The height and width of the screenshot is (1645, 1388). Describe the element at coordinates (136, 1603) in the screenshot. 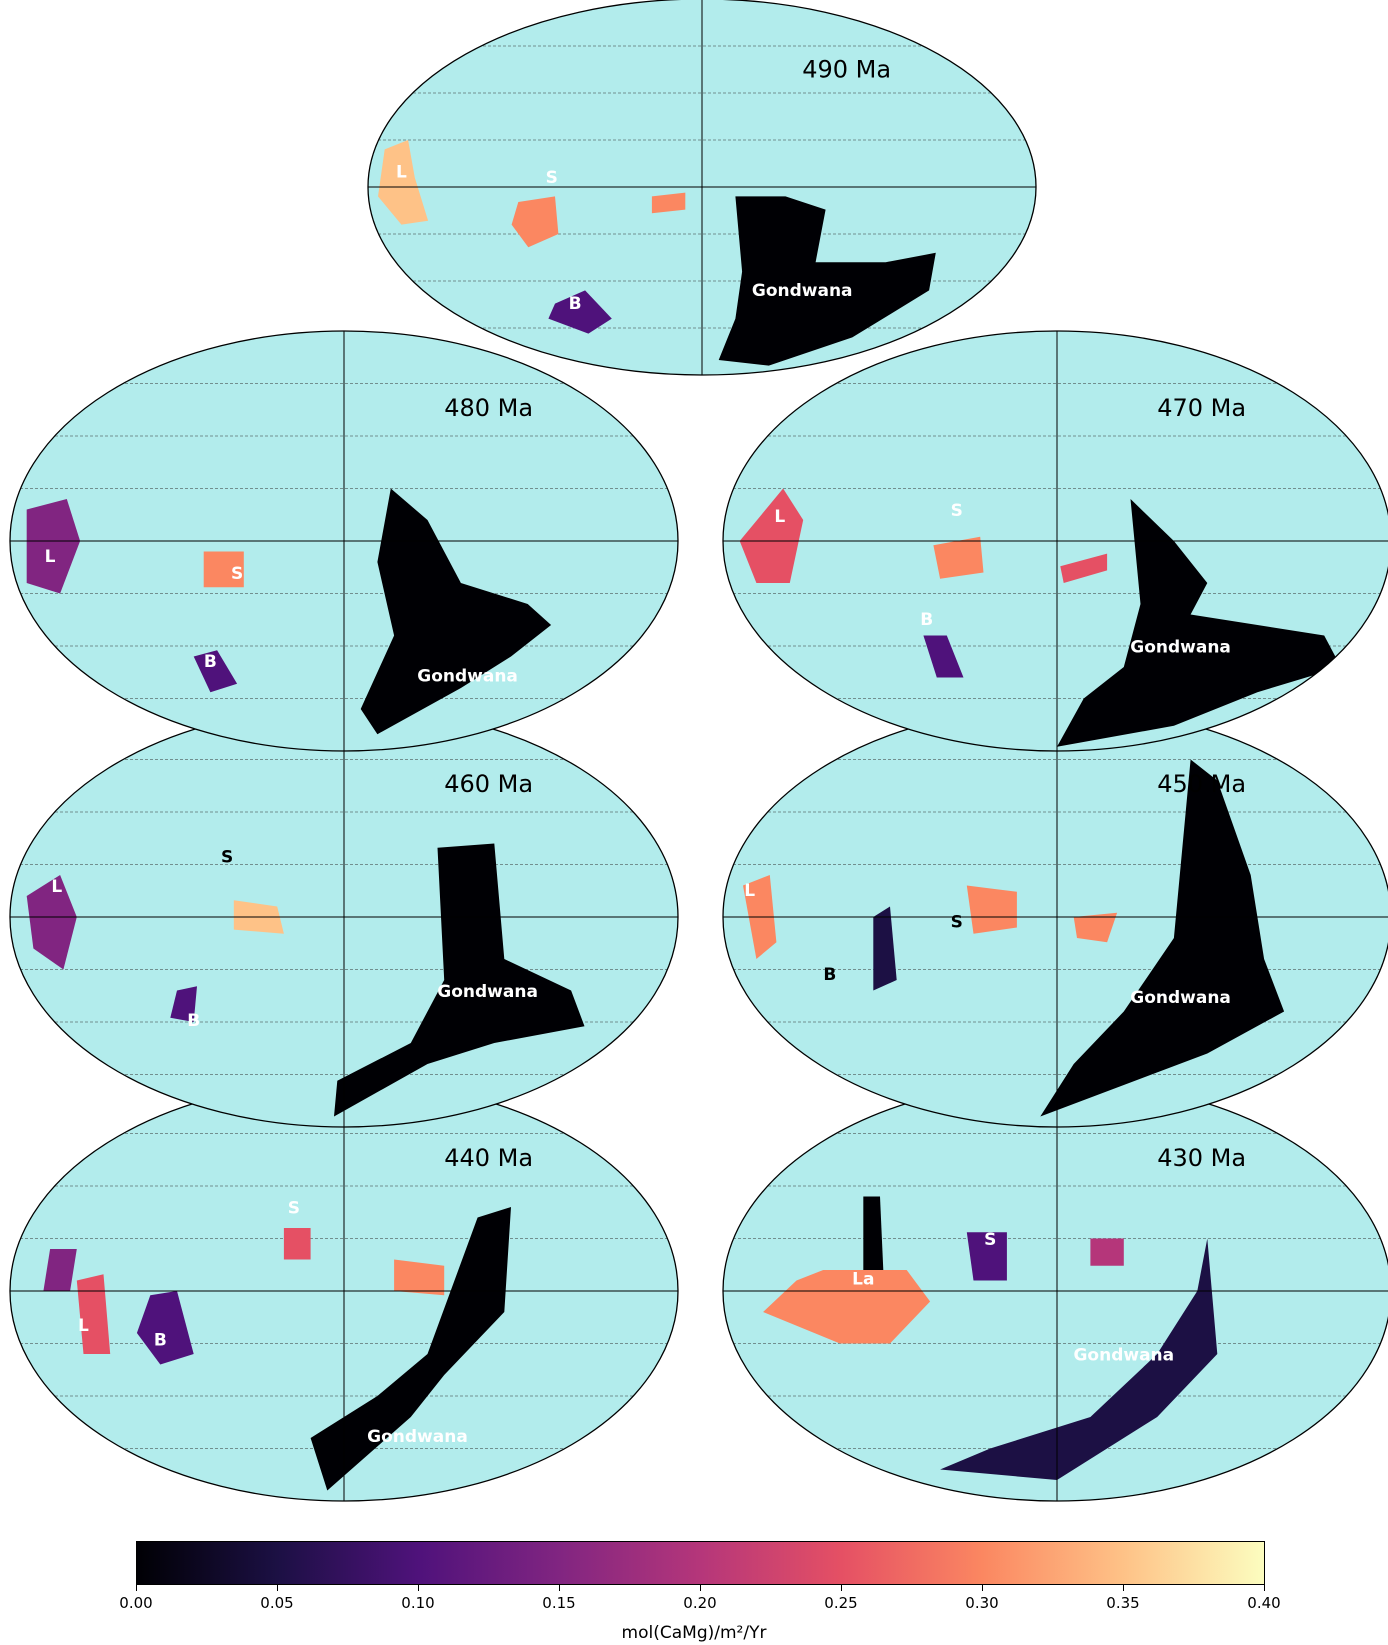

I see `colorbar-tick-label: 0.00` at that location.